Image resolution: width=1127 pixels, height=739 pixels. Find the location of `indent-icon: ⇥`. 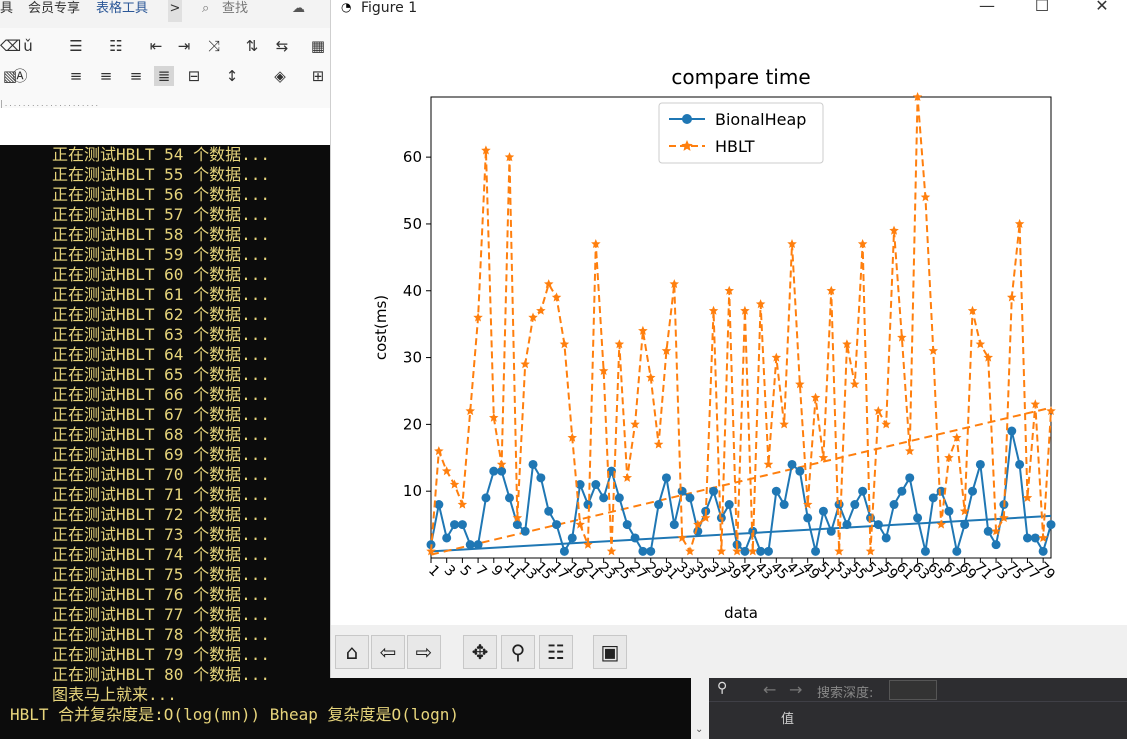

indent-icon: ⇥ is located at coordinates (184, 46).